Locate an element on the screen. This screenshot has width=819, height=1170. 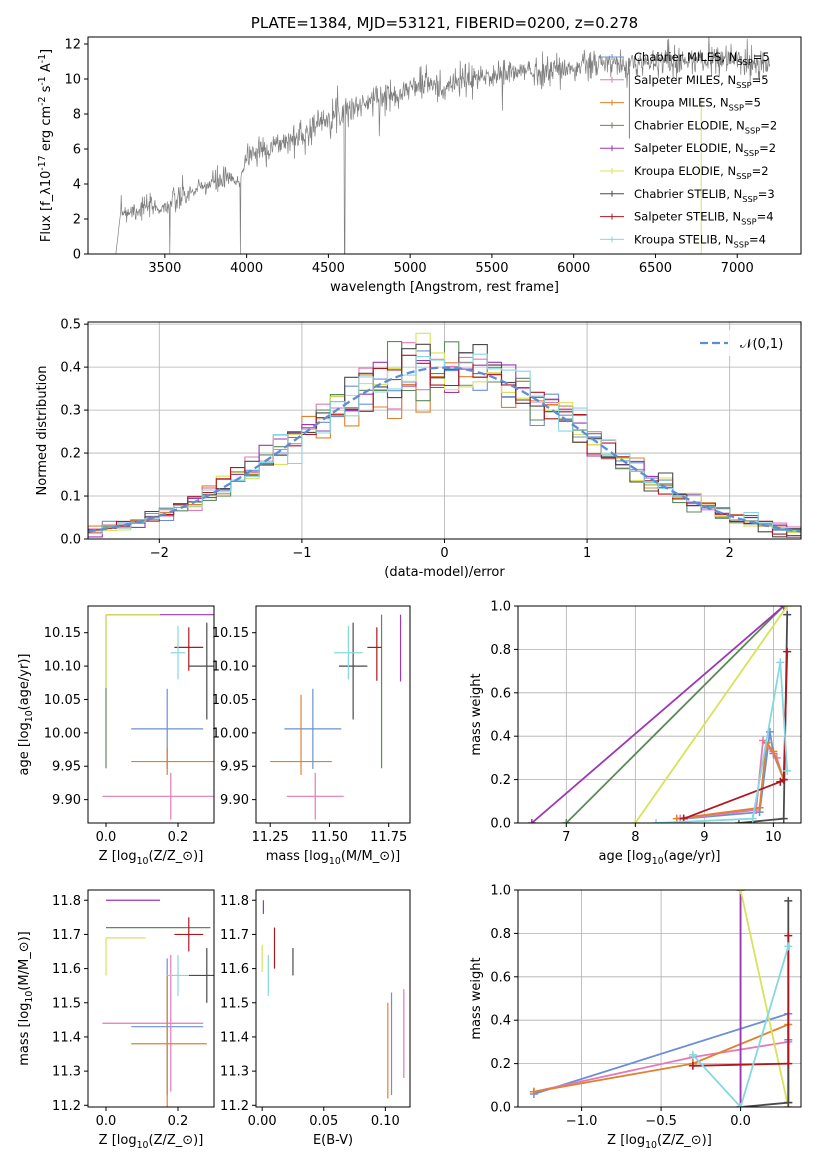
x-tick-label: 8 is located at coordinates (635, 837).